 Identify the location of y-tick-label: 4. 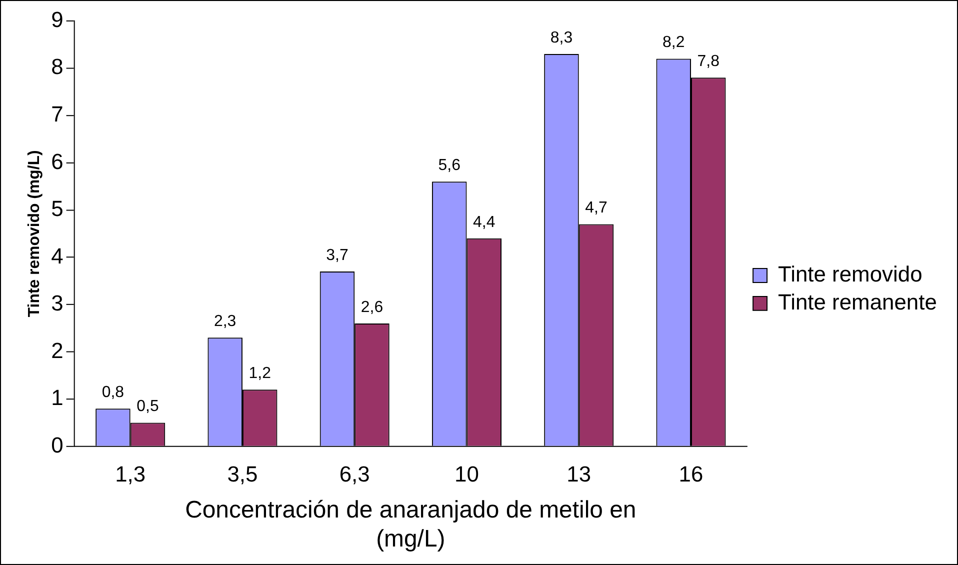
(57, 255).